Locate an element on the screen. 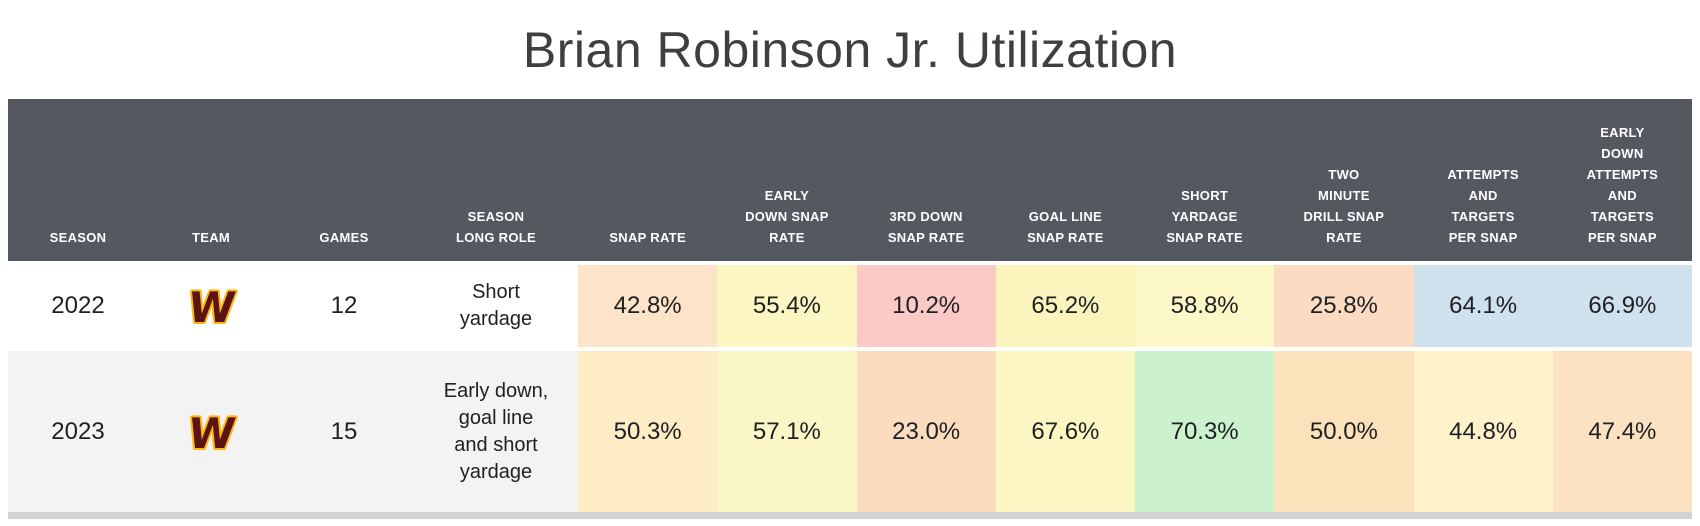  metric-cell-goal-line-snap-rate: 67.6% is located at coordinates (1065, 429).